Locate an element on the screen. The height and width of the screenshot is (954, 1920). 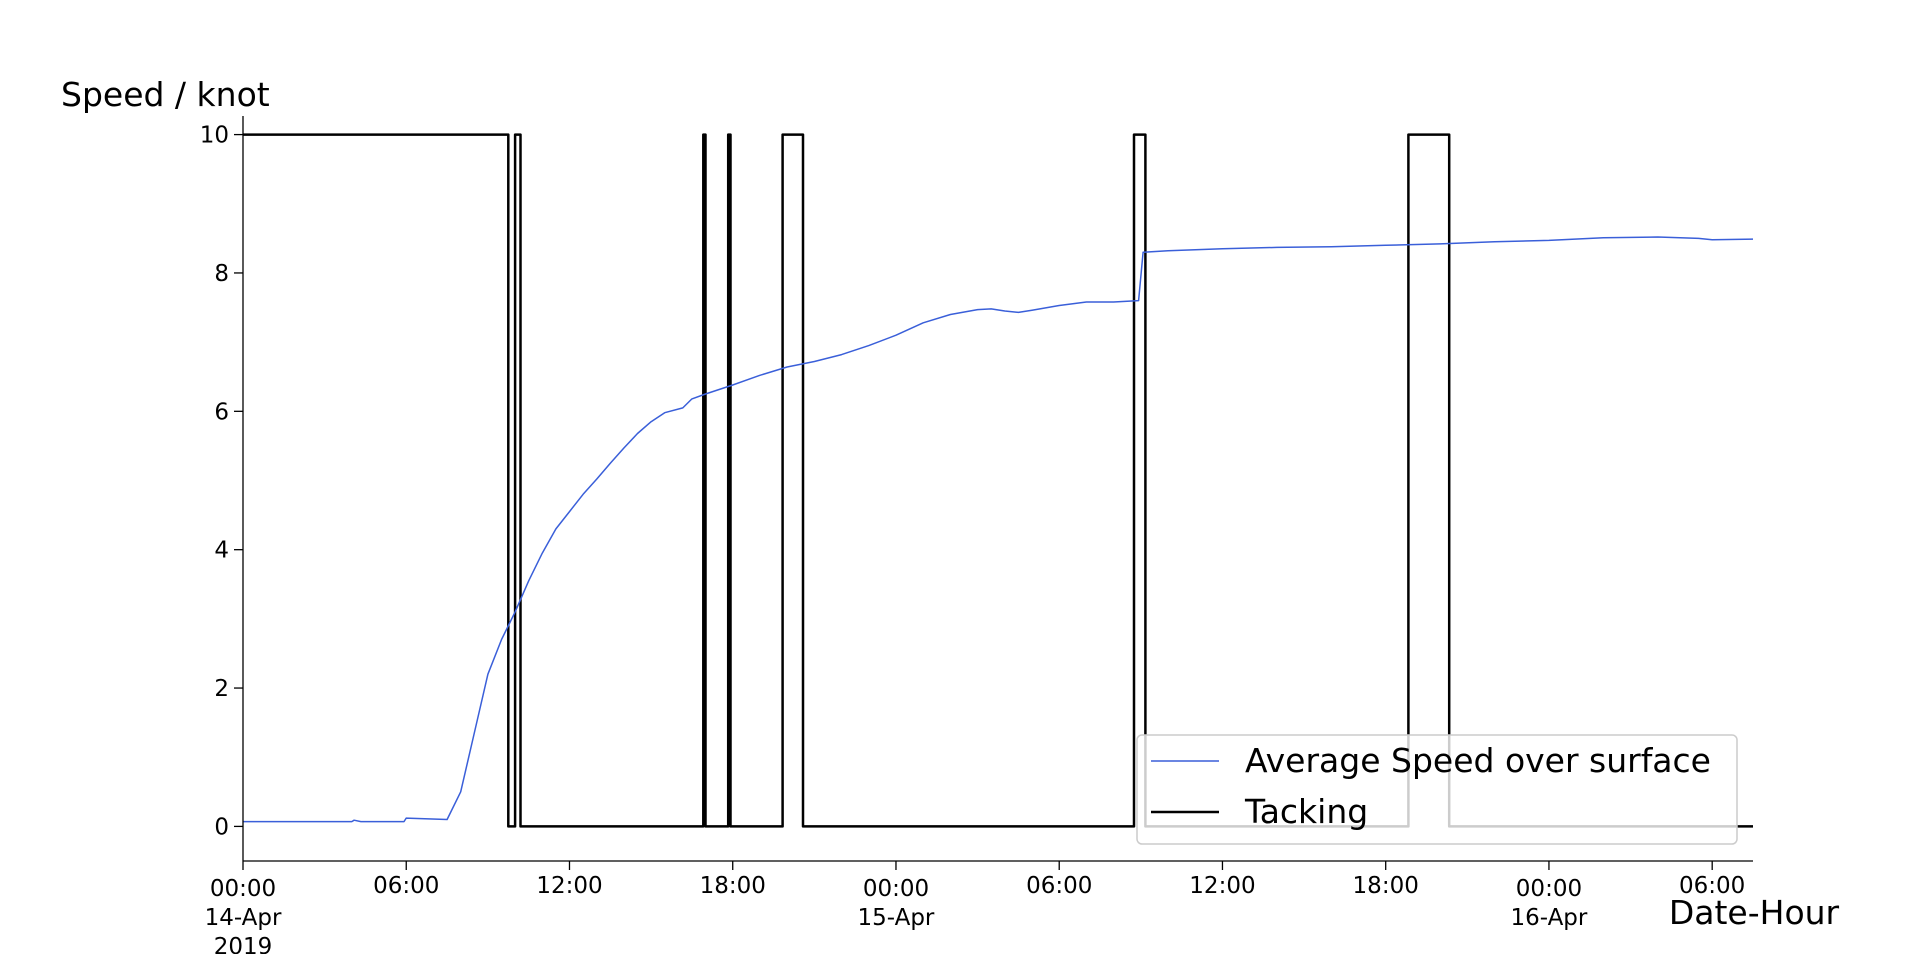
y-tick-label: 10 is located at coordinates (214, 136).